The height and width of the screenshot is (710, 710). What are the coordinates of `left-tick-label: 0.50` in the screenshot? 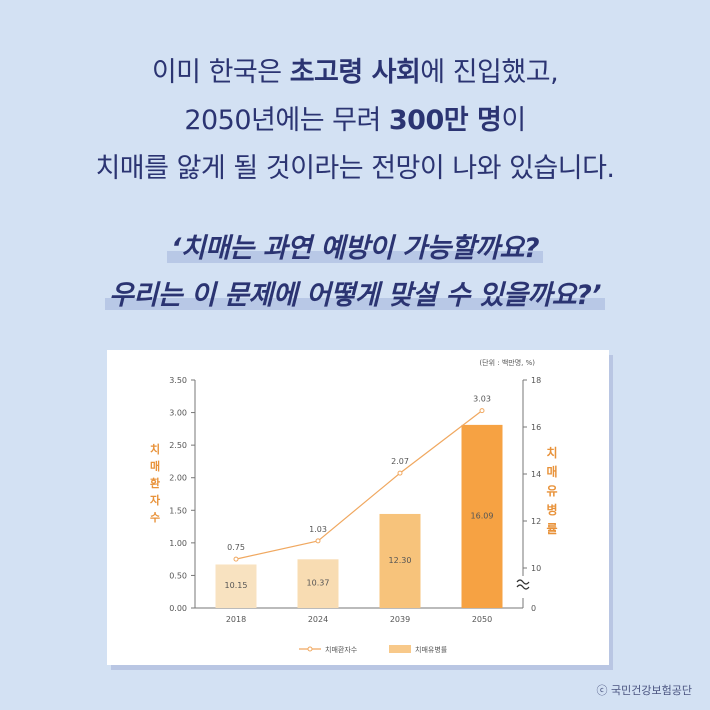 It's located at (178, 575).